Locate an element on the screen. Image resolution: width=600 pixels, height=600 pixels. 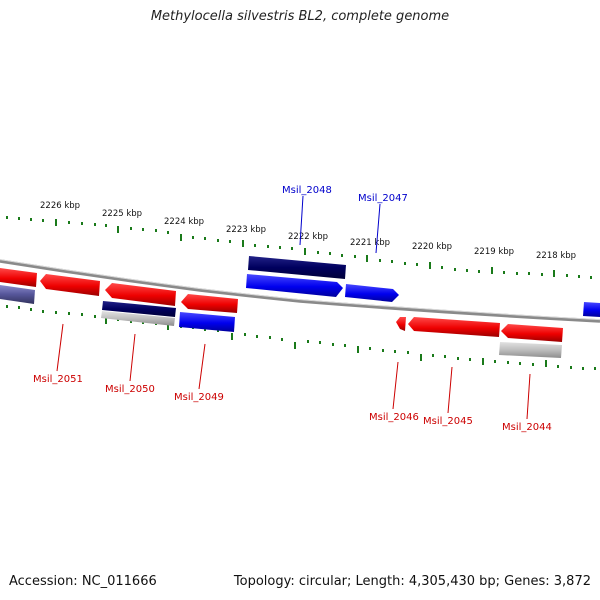
gene-label: Msil_2047 is located at coordinates (383, 198).